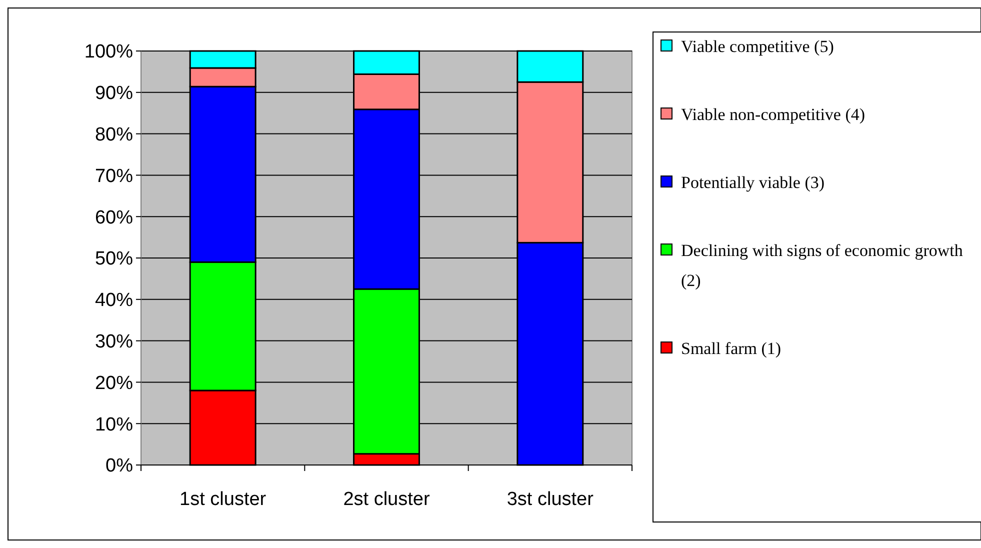  Describe the element at coordinates (114, 341) in the screenshot. I see `y-tick-label: 30%` at that location.